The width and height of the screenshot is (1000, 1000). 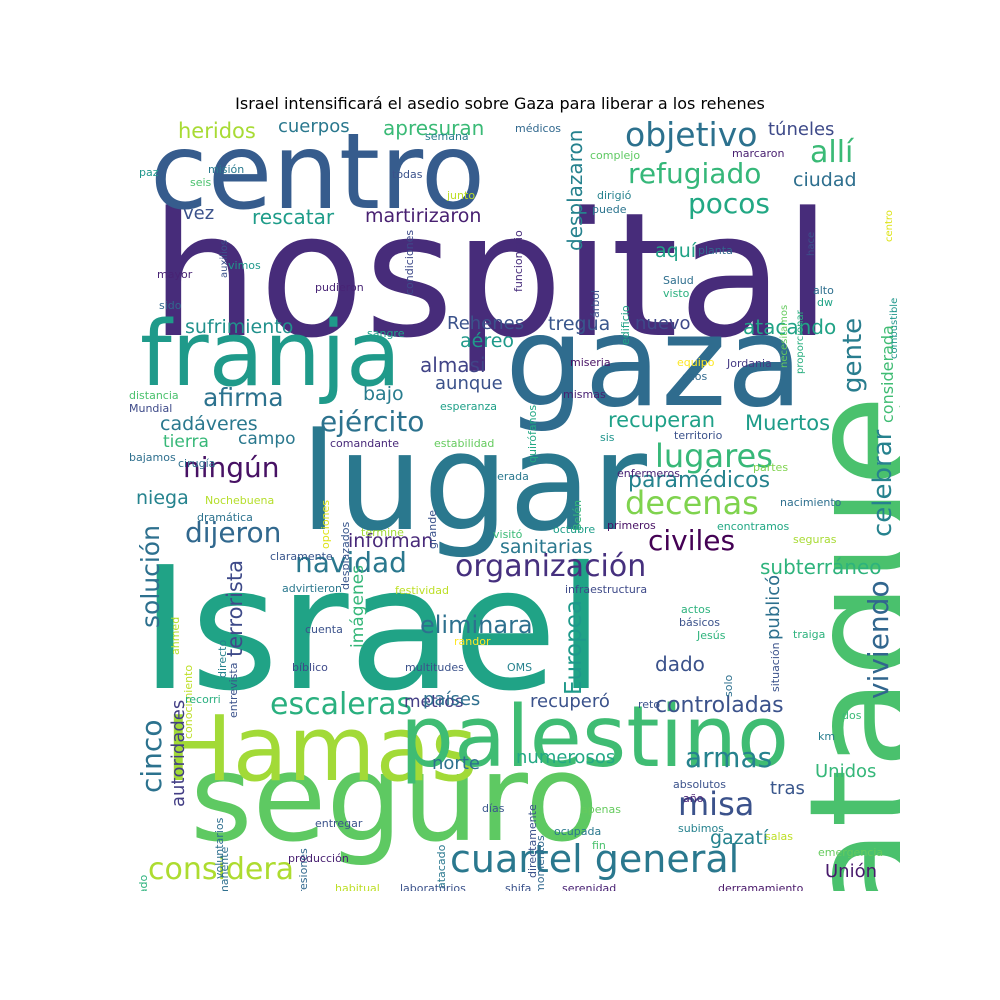 What do you see at coordinates (801, 129) in the screenshot?
I see `word-tuneles: túneles` at bounding box center [801, 129].